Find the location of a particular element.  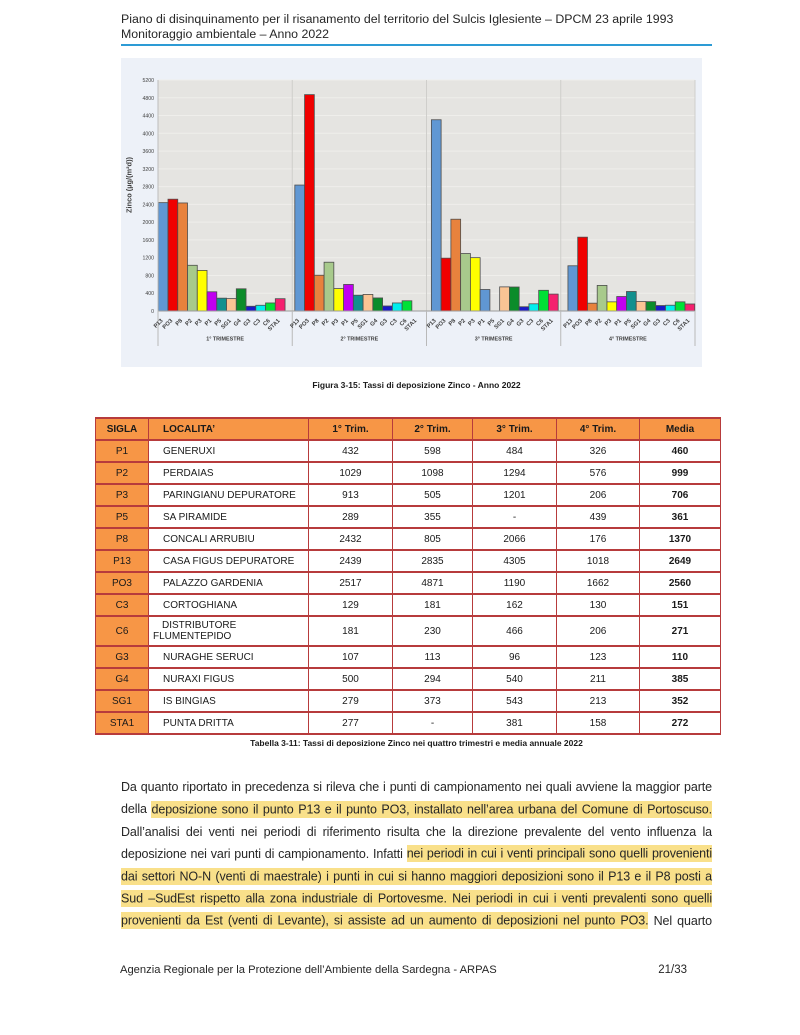

svg-text: Zinco (µg/(m²d)) is located at coordinates (129, 184).